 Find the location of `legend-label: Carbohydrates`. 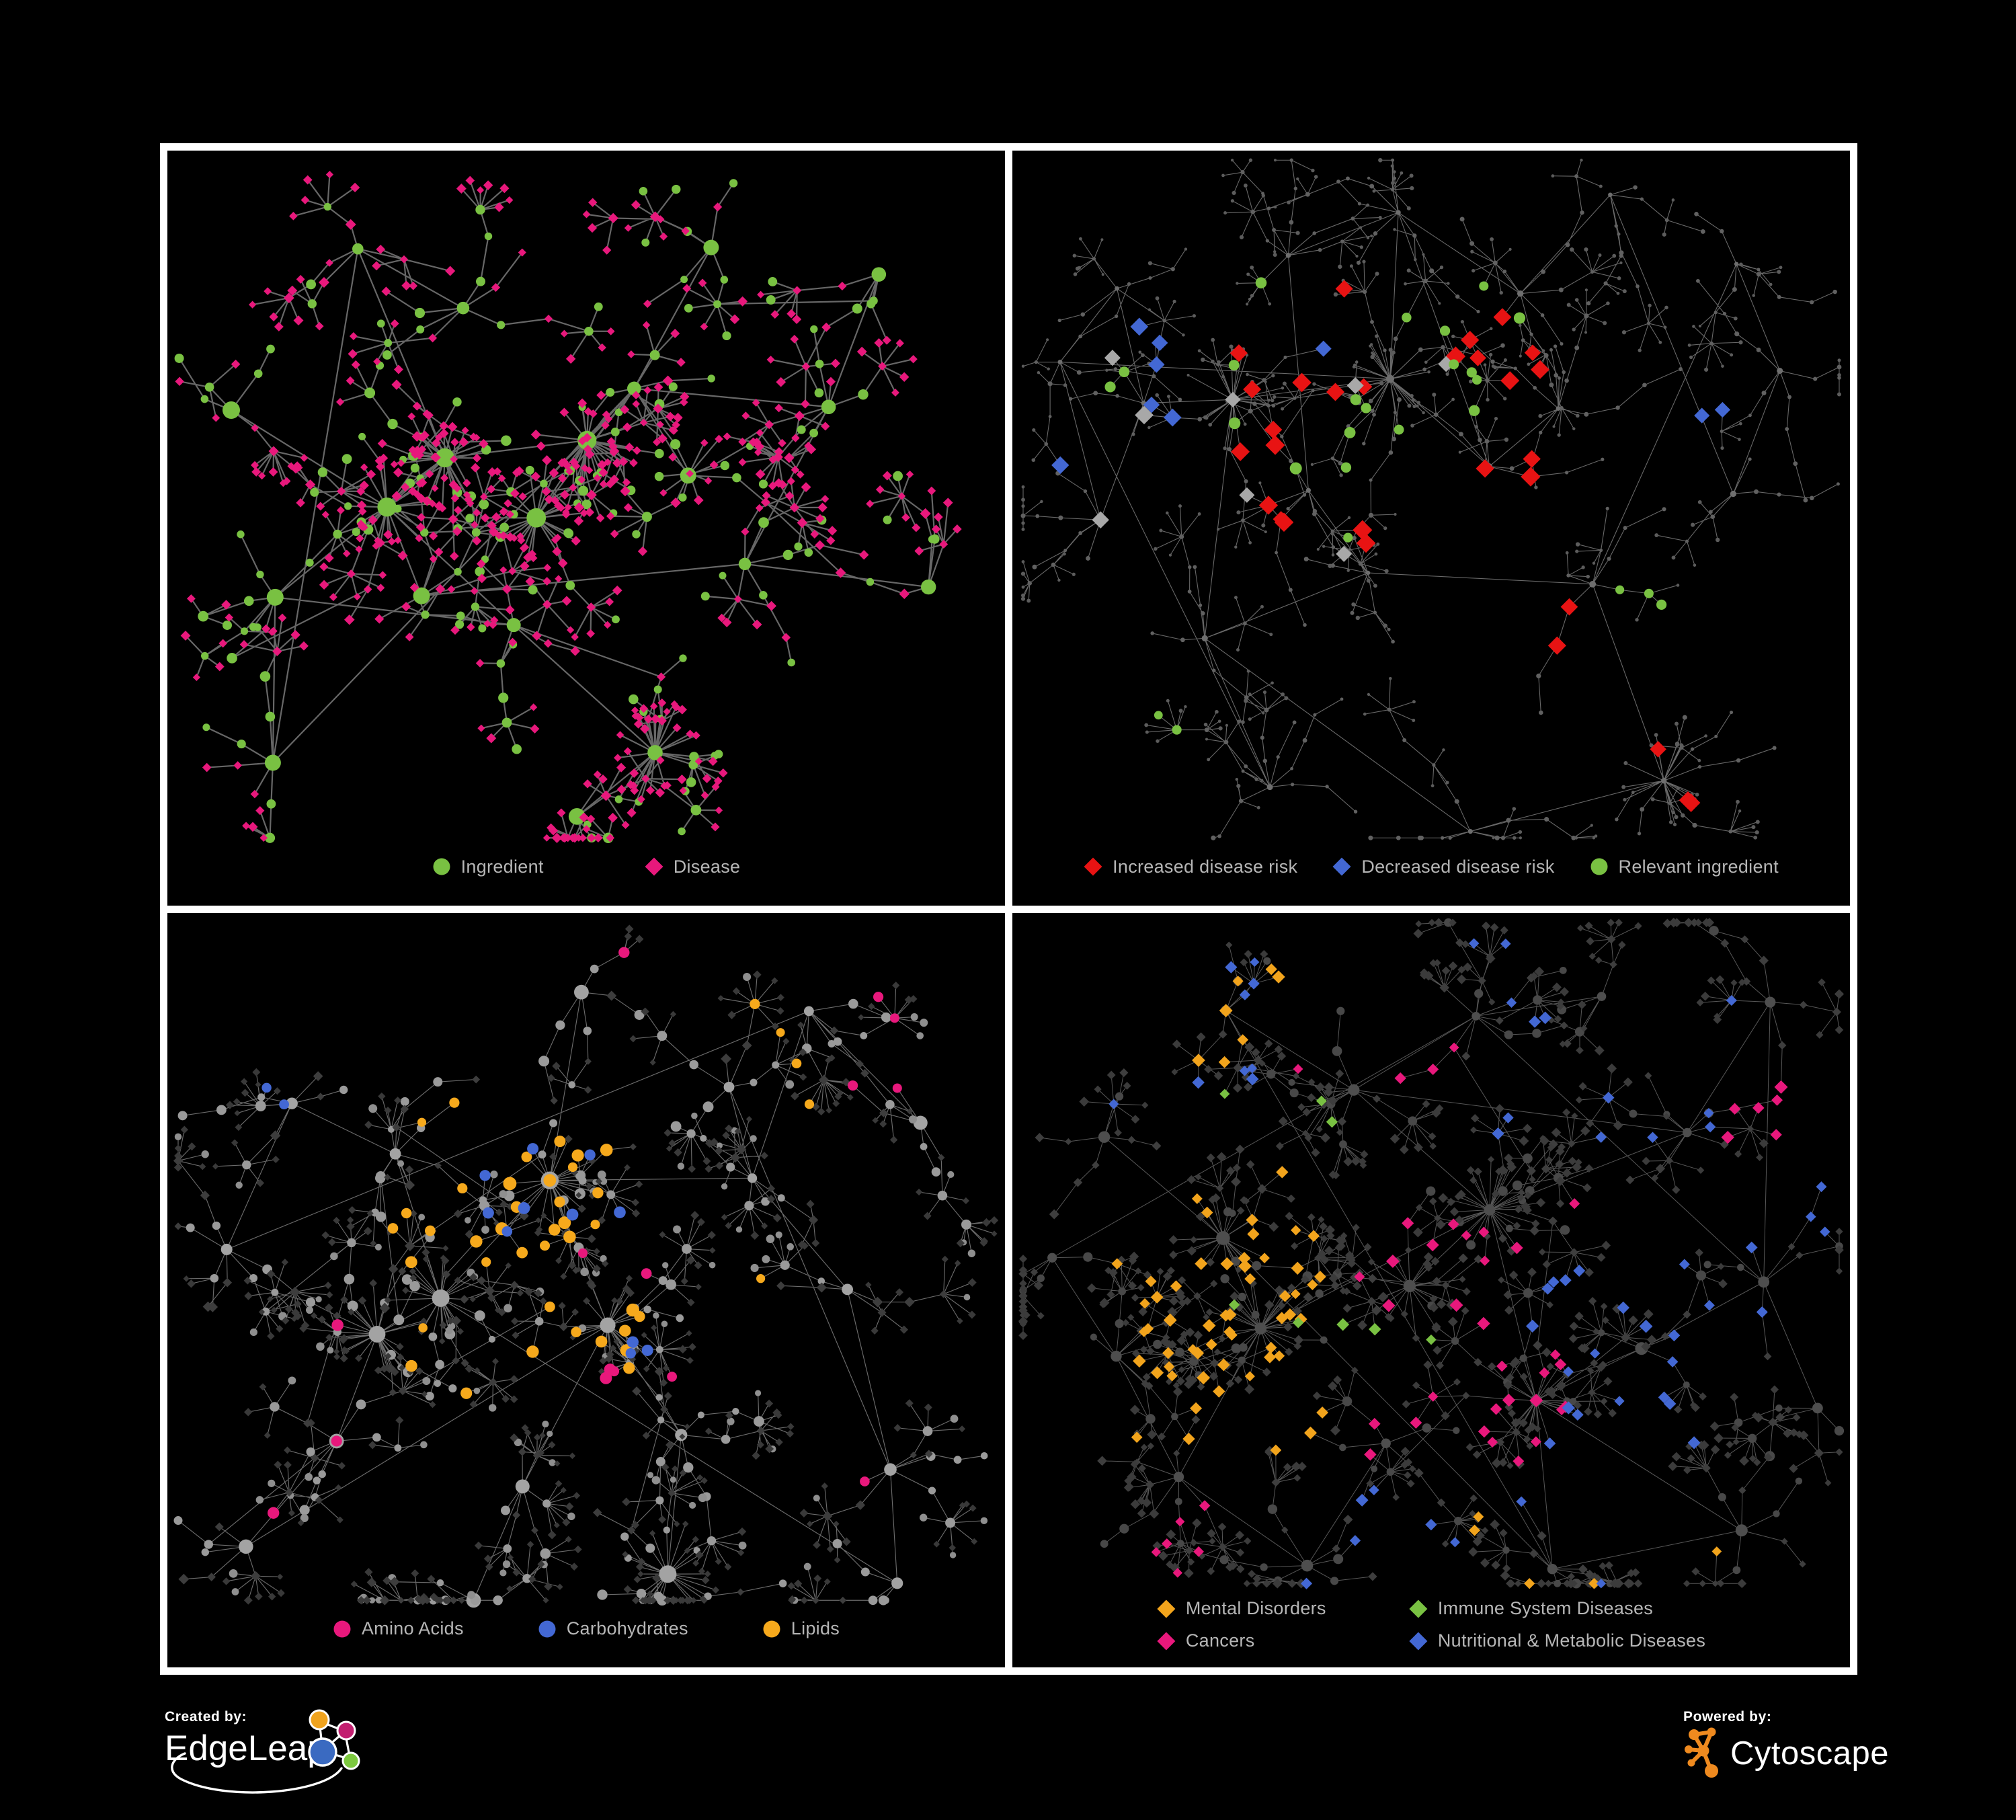

legend-label: Carbohydrates is located at coordinates (627, 1628).